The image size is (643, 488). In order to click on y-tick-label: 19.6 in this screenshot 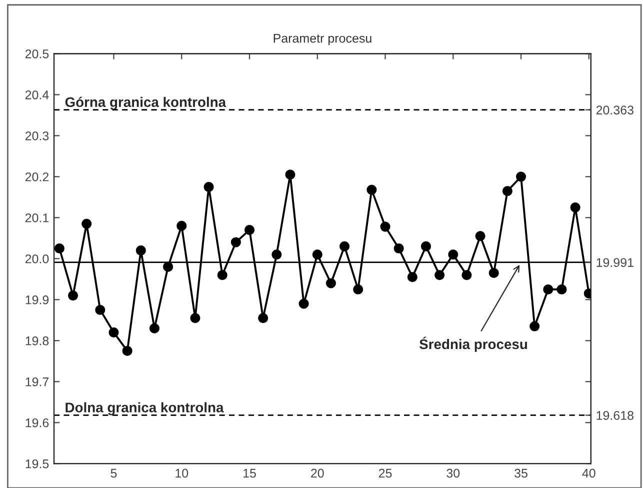, I will do `click(37, 423)`.